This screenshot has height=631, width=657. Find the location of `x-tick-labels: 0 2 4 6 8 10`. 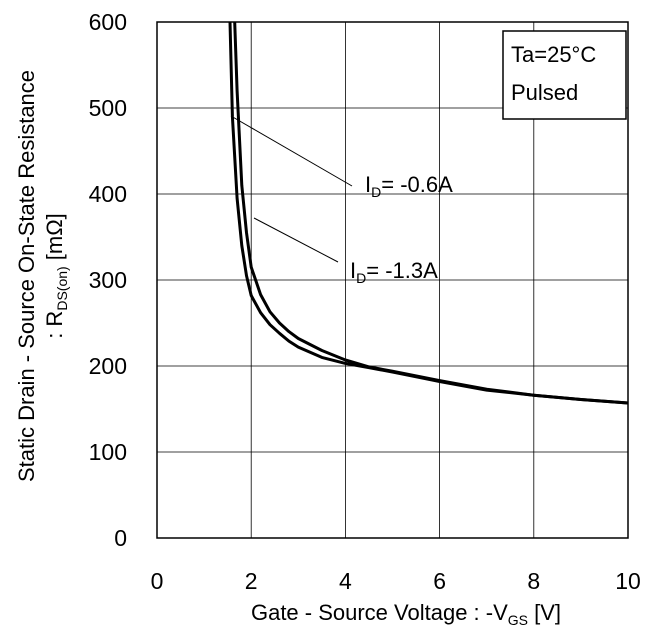

x-tick-labels: 0 2 4 6 8 10 is located at coordinates (396, 581).